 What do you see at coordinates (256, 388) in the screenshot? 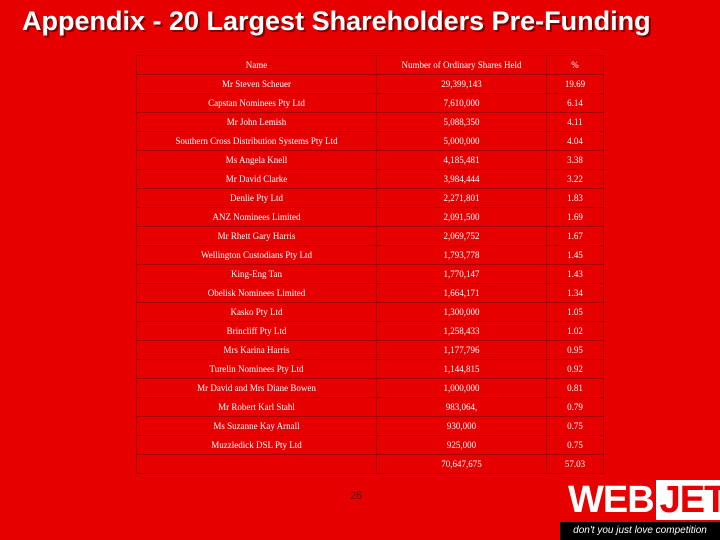
I see `cell-name: Mr David and Mrs Diane Bowen` at bounding box center [256, 388].